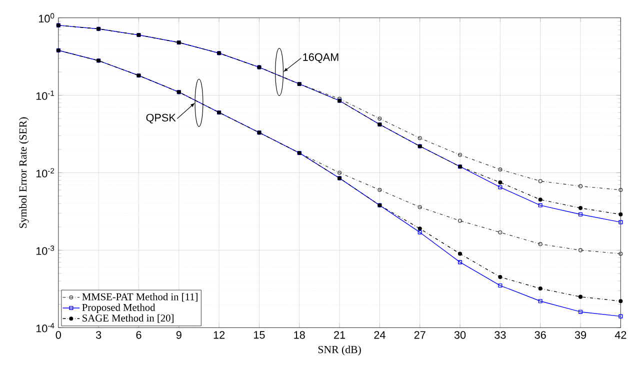 The image size is (630, 385). Describe the element at coordinates (460, 335) in the screenshot. I see `x-tick-label: 30` at that location.